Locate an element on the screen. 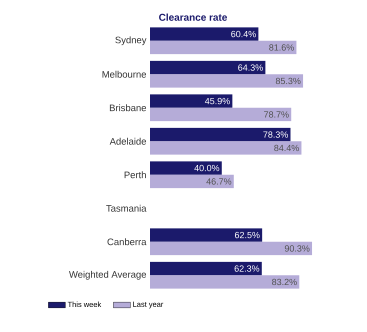 Image resolution: width=367 pixels, height=332 pixels. y-tick-label: Melbourne is located at coordinates (124, 74).